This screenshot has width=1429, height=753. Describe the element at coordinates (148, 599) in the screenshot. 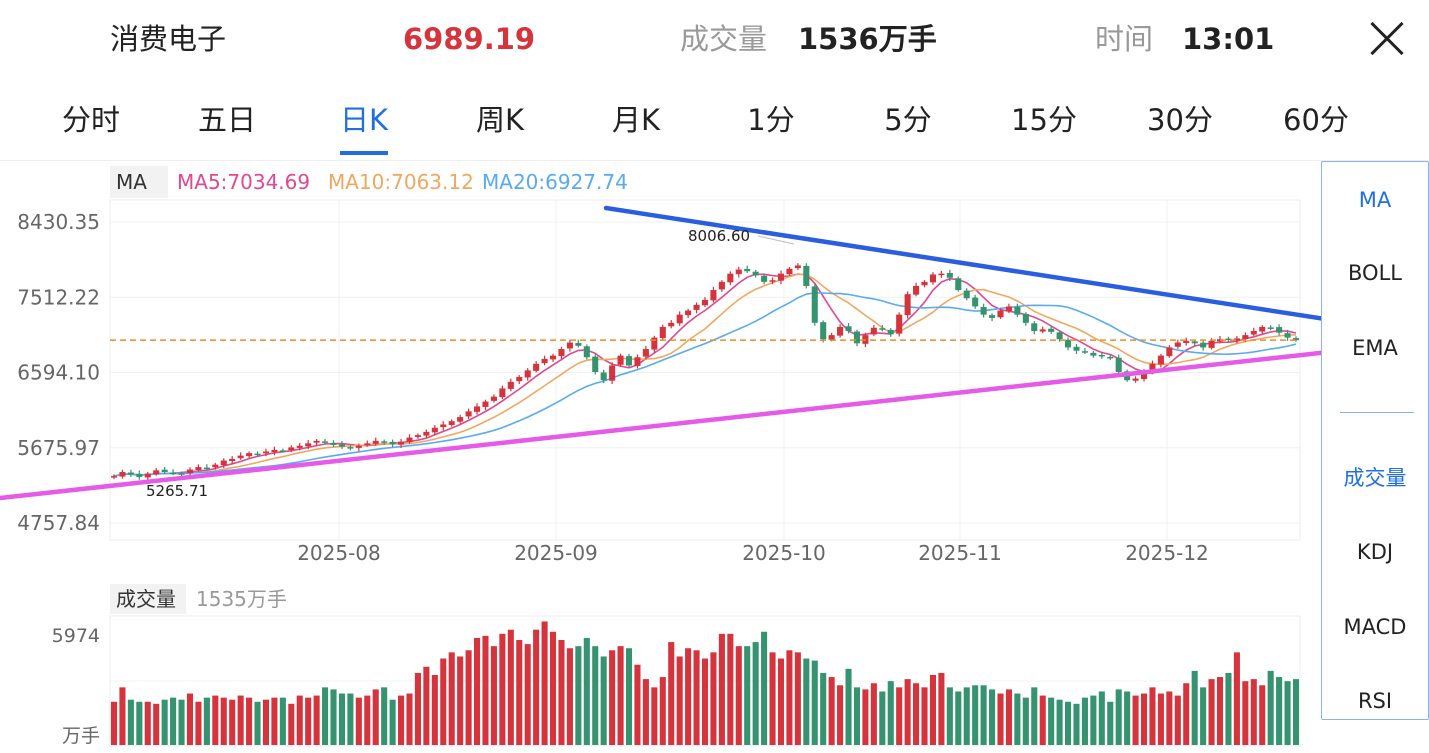

I see `volume-label-bg` at that location.